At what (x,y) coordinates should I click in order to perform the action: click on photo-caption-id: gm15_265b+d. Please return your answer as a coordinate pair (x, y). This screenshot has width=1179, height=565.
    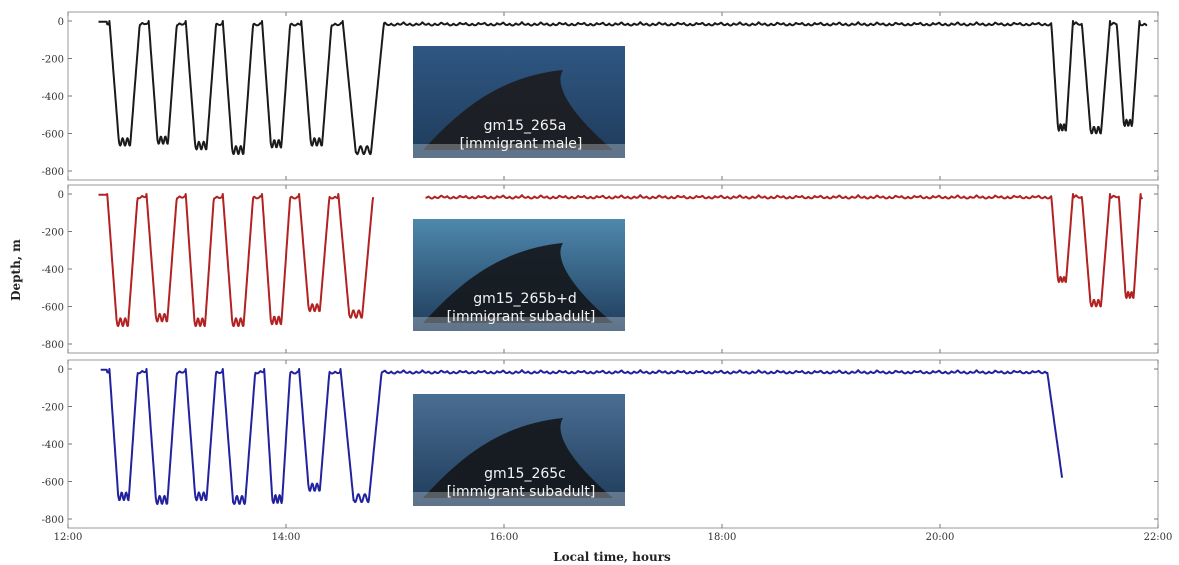
    Looking at the image, I should click on (525, 299).